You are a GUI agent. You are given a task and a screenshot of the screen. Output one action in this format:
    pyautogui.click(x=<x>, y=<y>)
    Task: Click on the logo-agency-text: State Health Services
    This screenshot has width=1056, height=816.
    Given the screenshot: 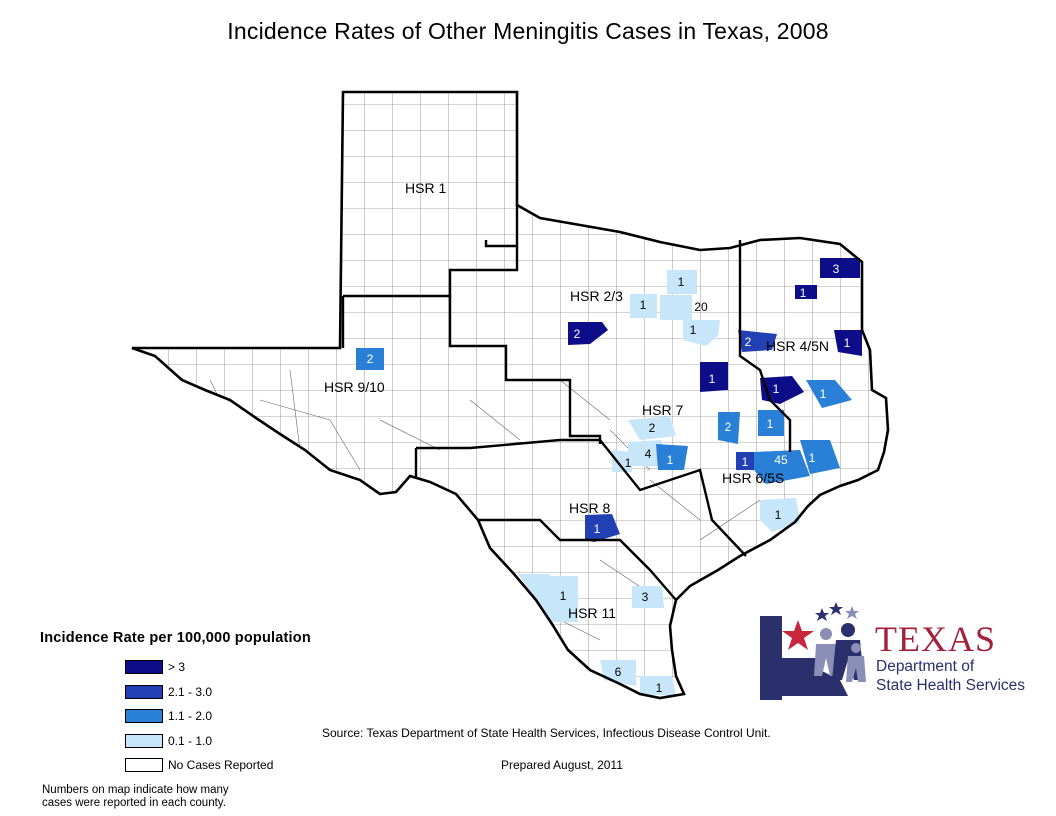 What is the action you would take?
    pyautogui.click(x=951, y=685)
    